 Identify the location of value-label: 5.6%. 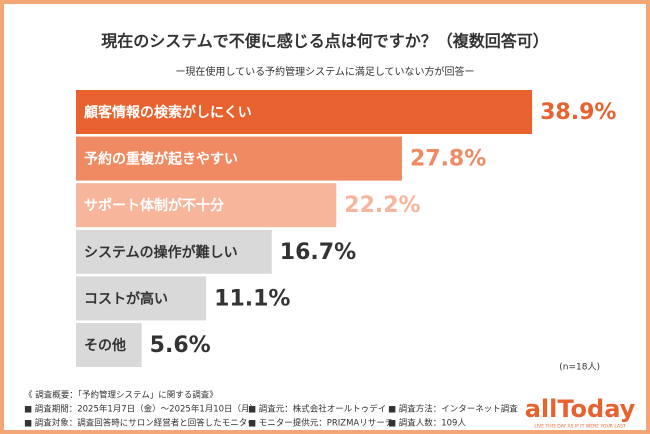
(180, 345).